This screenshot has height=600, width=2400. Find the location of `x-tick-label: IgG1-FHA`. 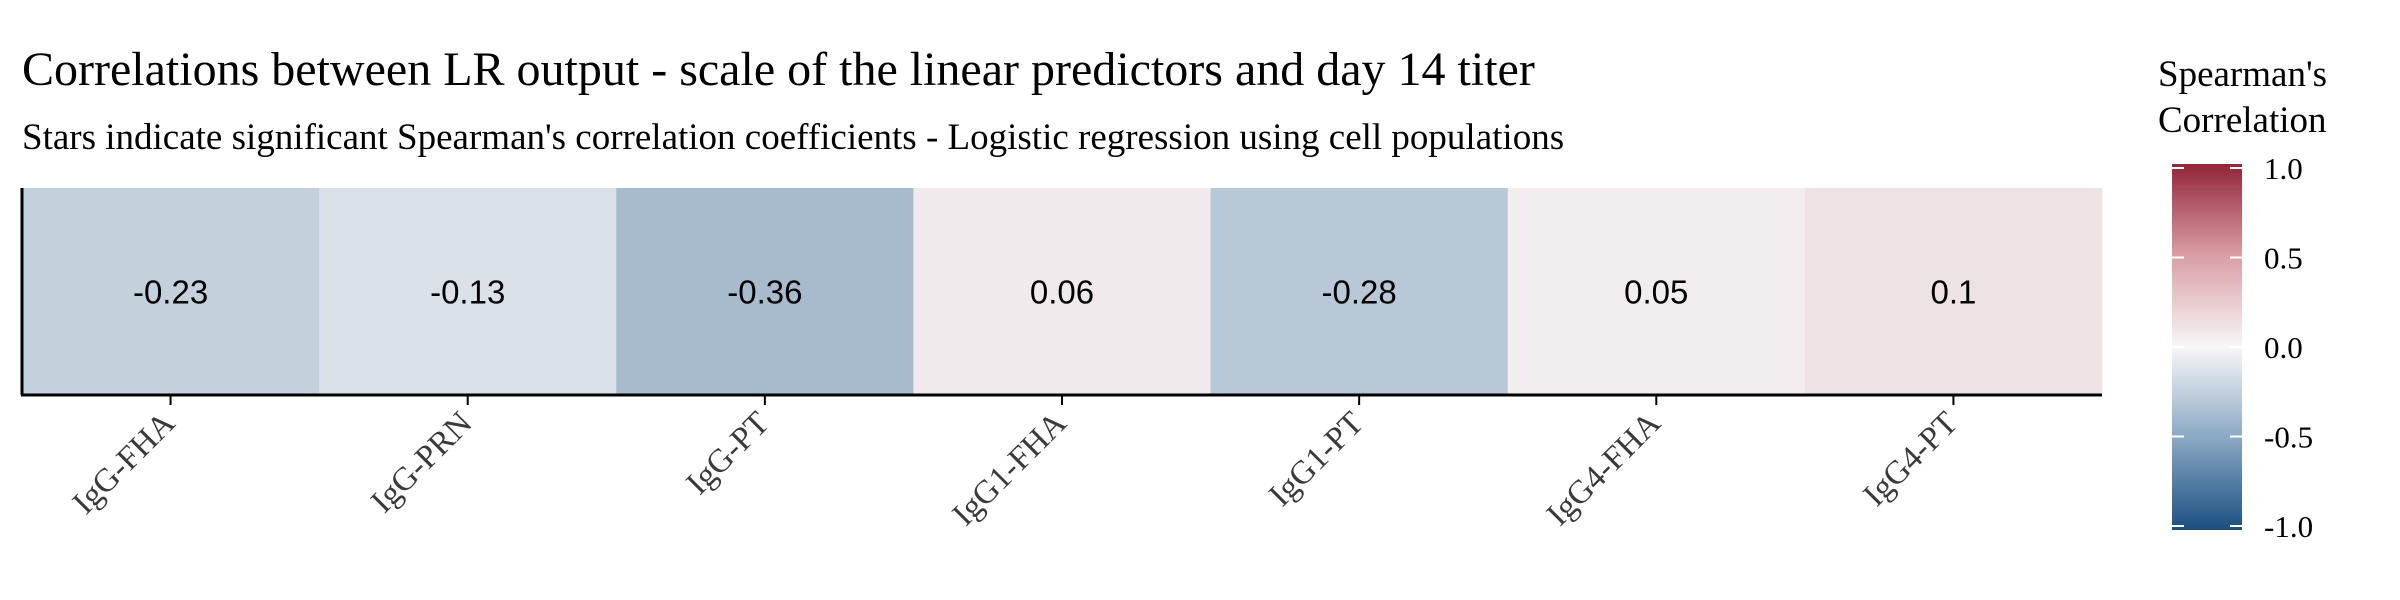

x-tick-label: IgG1-FHA is located at coordinates (1010, 469).